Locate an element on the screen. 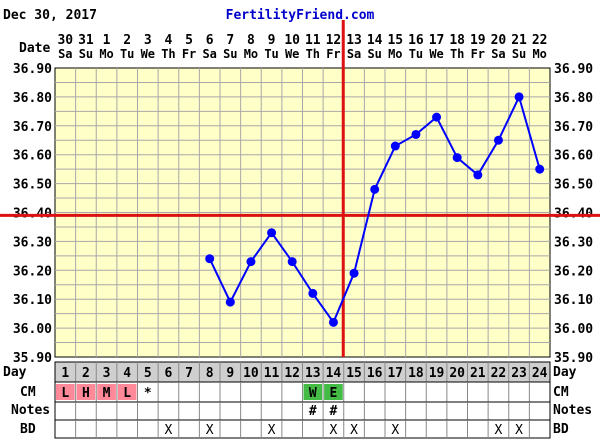 Image resolution: width=600 pixels, height=442 pixels. weekday-label: Th is located at coordinates (457, 54).